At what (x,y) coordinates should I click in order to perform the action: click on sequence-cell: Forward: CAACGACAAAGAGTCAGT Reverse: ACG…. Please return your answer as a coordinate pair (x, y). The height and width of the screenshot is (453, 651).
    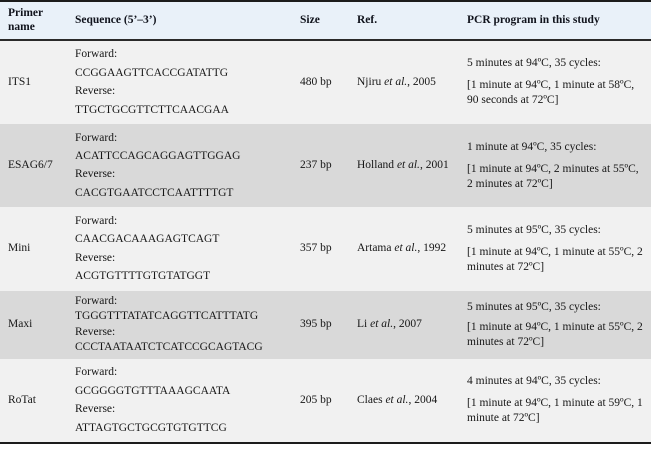
    Looking at the image, I should click on (179, 248).